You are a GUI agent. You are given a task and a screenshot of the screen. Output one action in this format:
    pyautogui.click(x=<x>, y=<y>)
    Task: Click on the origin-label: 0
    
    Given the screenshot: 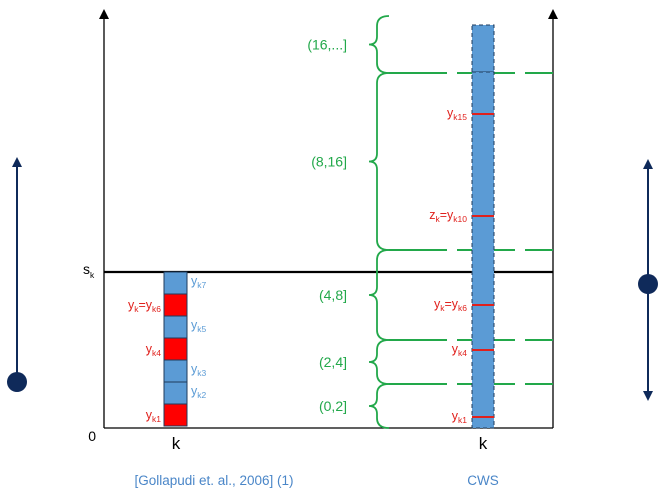 What is the action you would take?
    pyautogui.click(x=92, y=436)
    